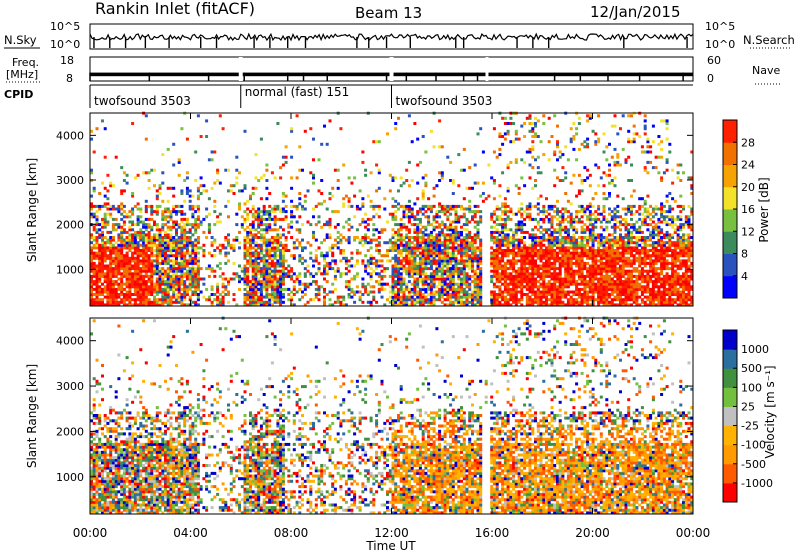  What do you see at coordinates (391, 37) in the screenshot?
I see `noise-sky-line` at bounding box center [391, 37].